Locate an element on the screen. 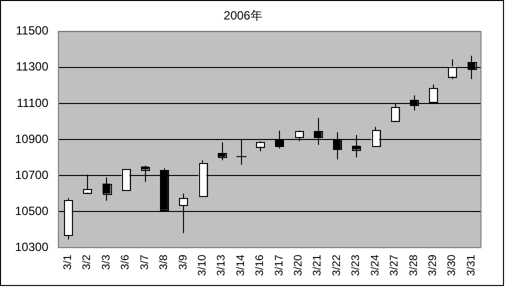 This screenshot has height=288, width=507. x-tick-label: 3/3 is located at coordinates (106, 262).